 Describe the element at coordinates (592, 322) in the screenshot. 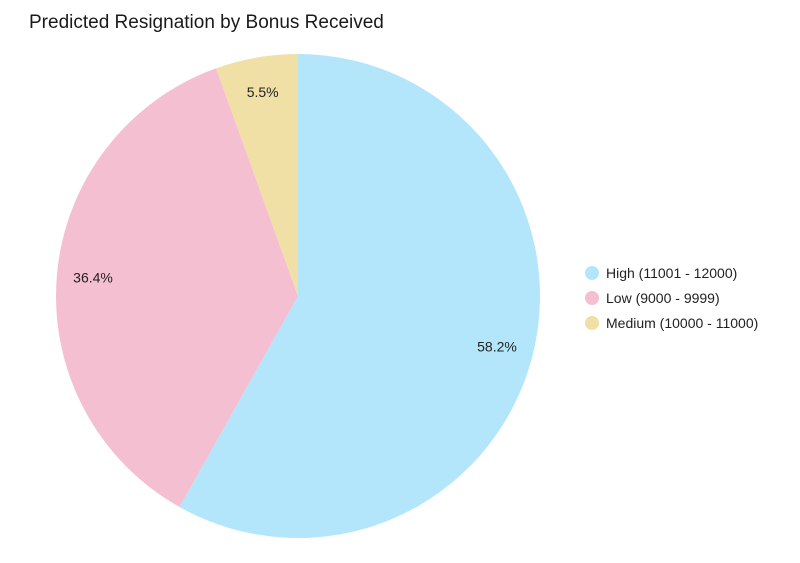

I see `legend-swatch-medium` at that location.